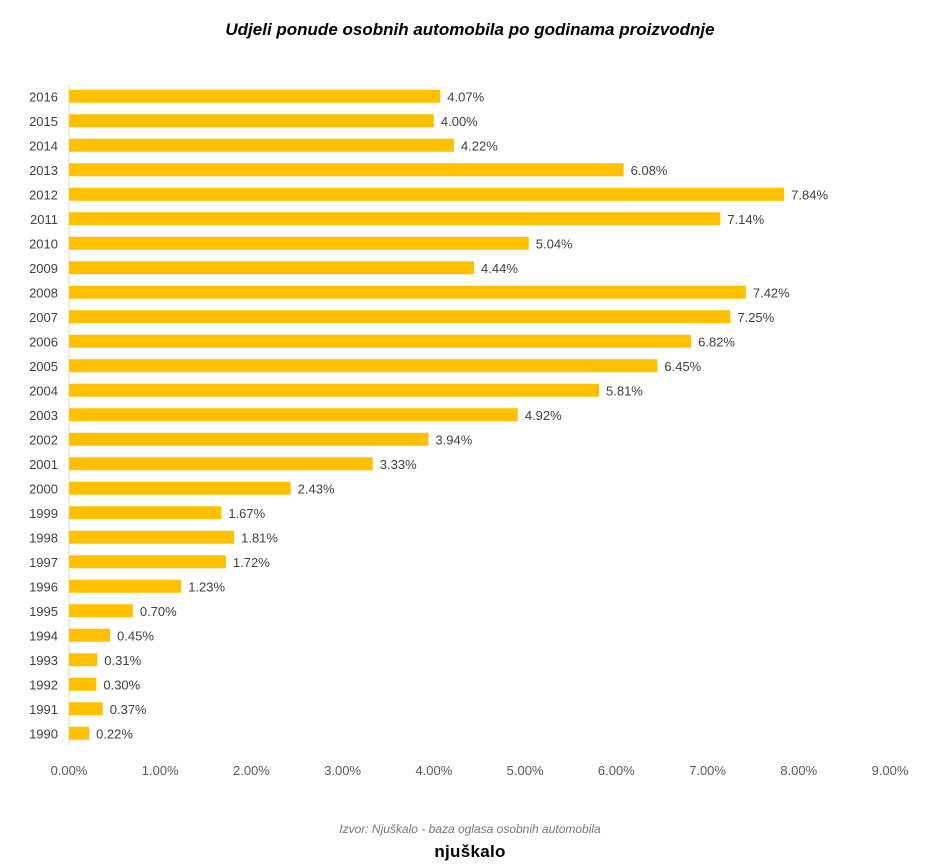  Describe the element at coordinates (43, 268) in the screenshot. I see `y-tick-label: 2009` at that location.